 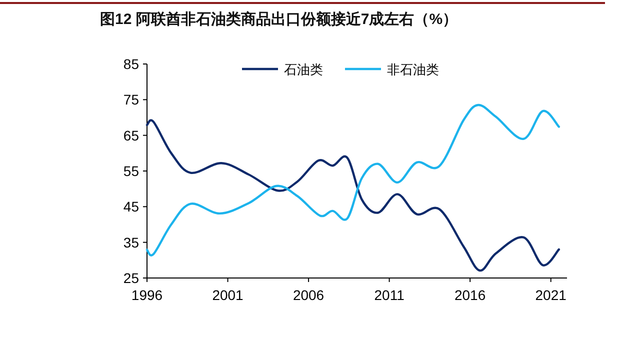 What do you see at coordinates (131, 135) in the screenshot?
I see `y-tick-label: 65` at bounding box center [131, 135].